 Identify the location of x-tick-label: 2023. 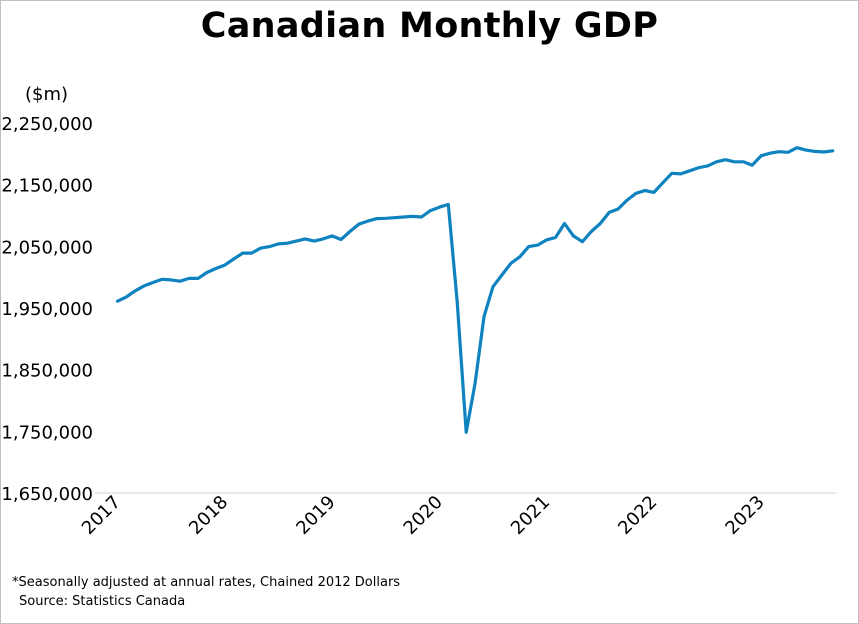
(744, 515).